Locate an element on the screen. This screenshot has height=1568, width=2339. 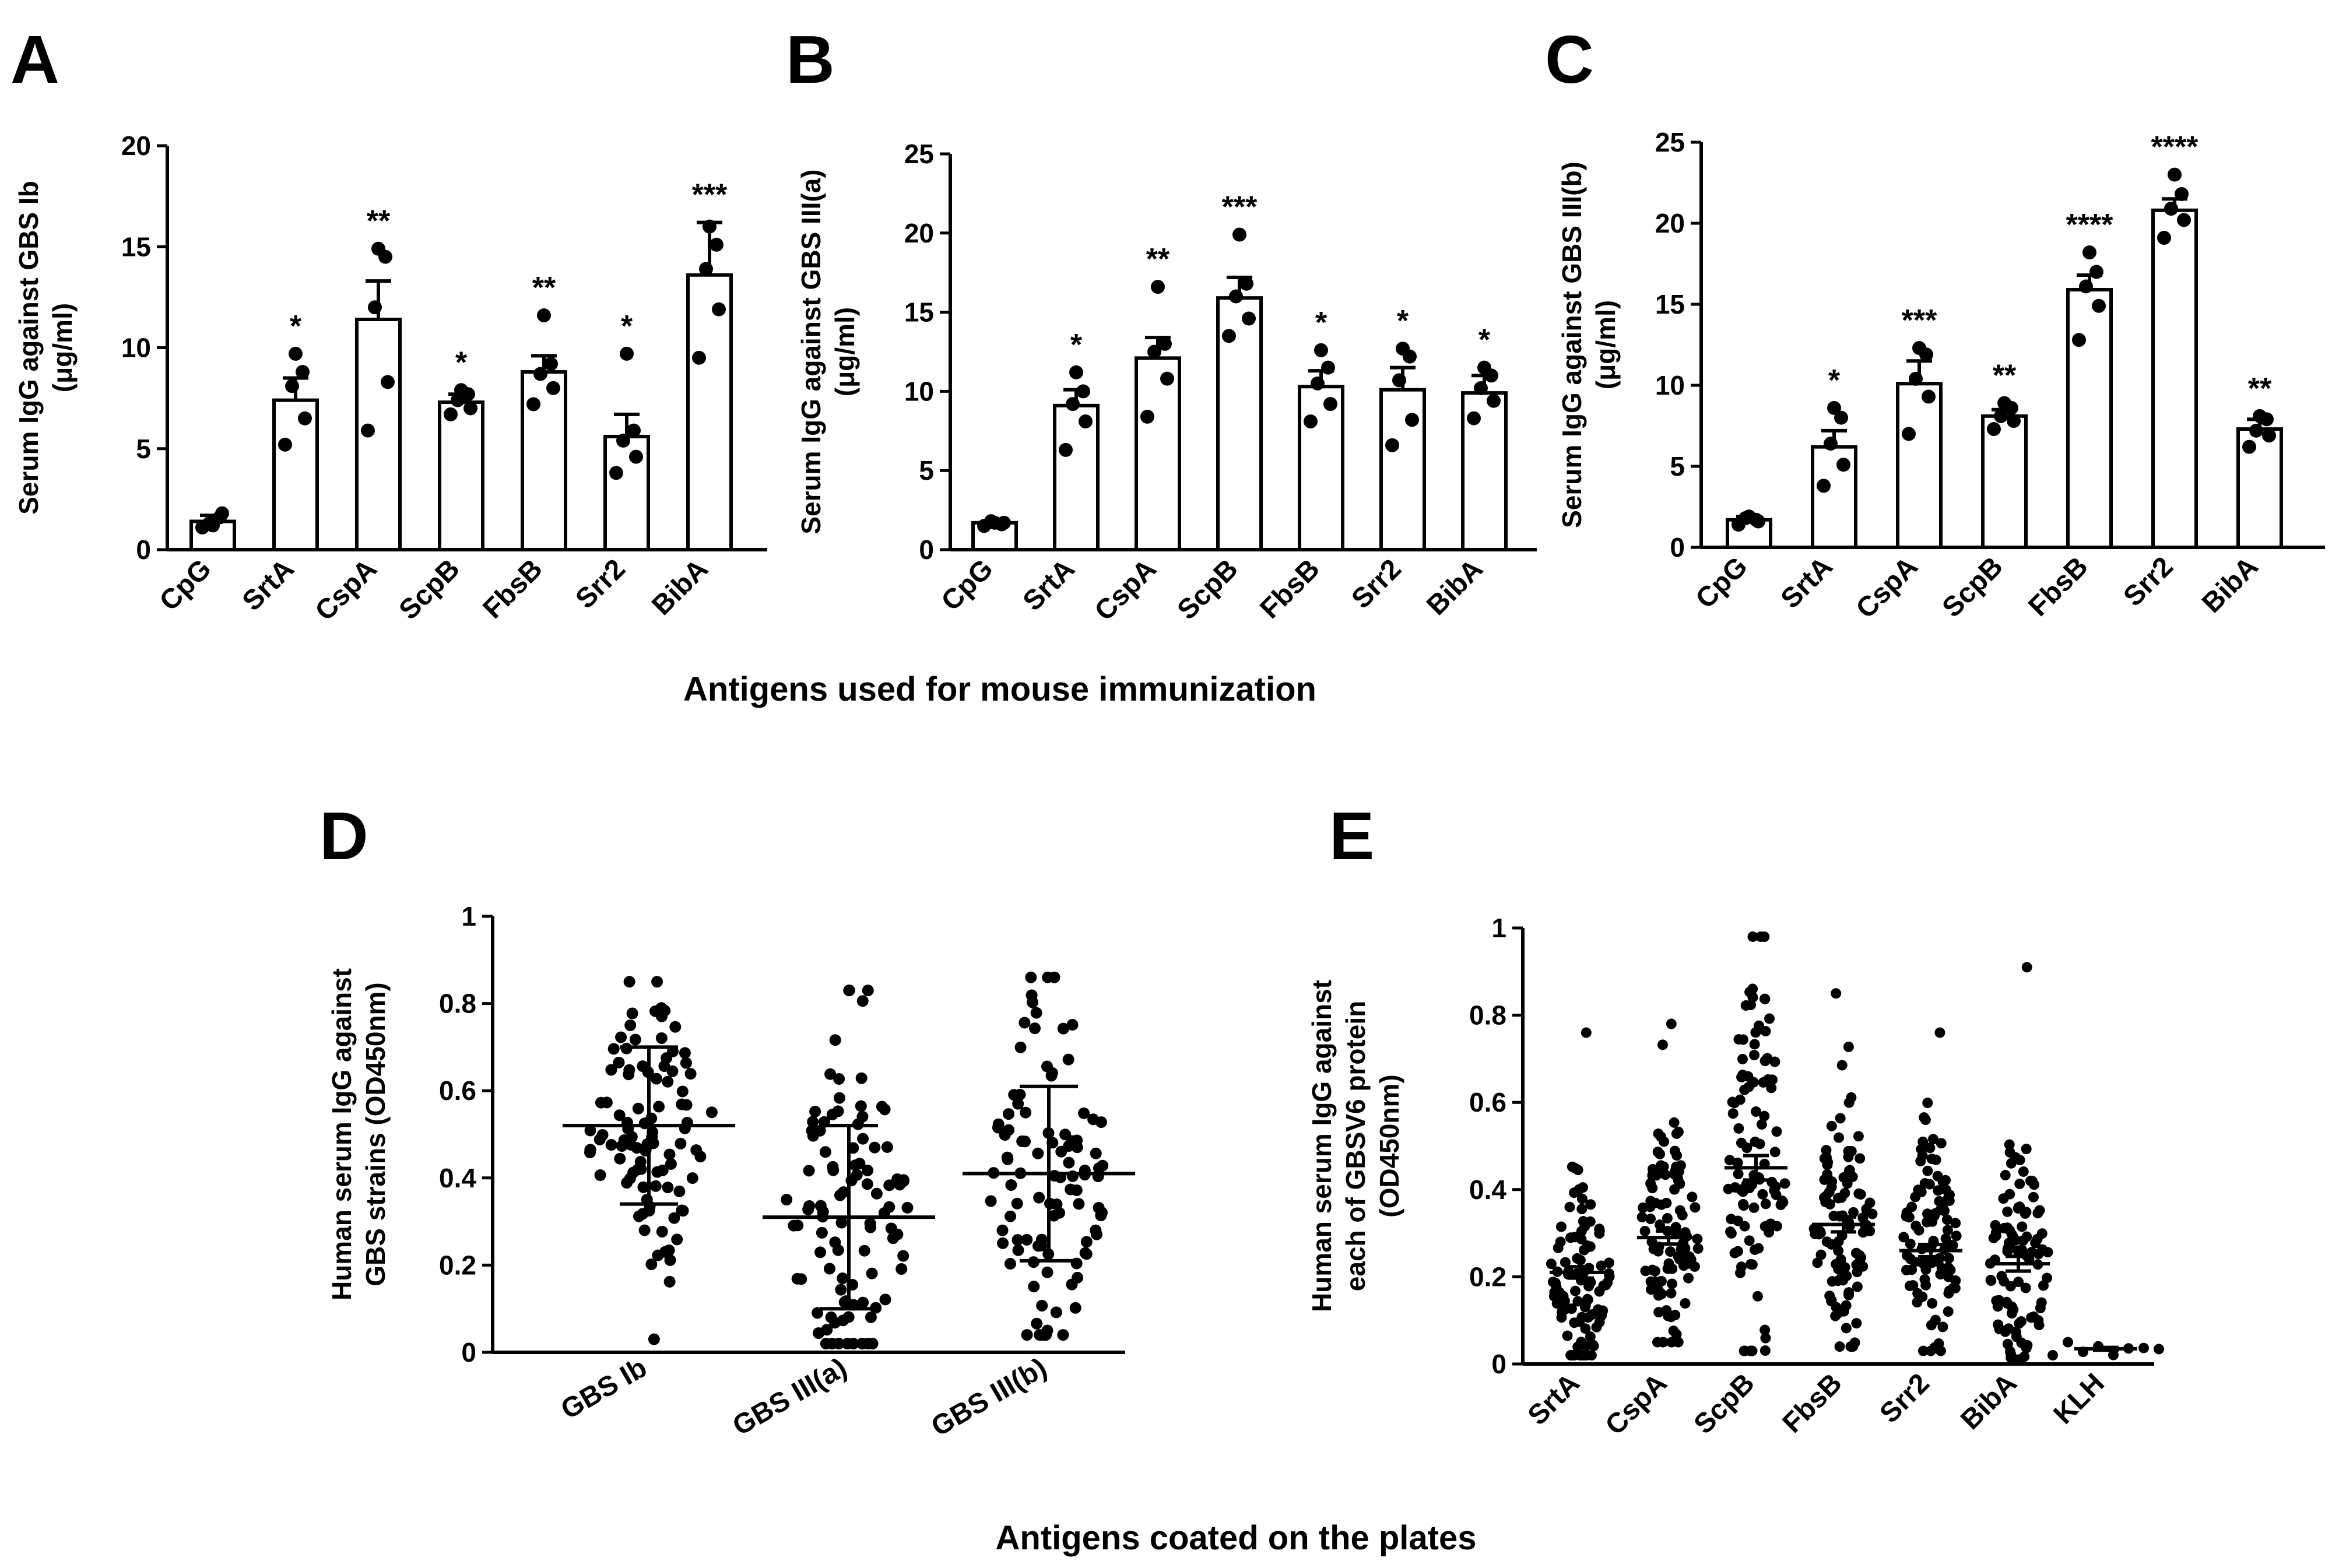
y-axis-label: Serum IgG against GBS III(b) is located at coordinates (1572, 344).